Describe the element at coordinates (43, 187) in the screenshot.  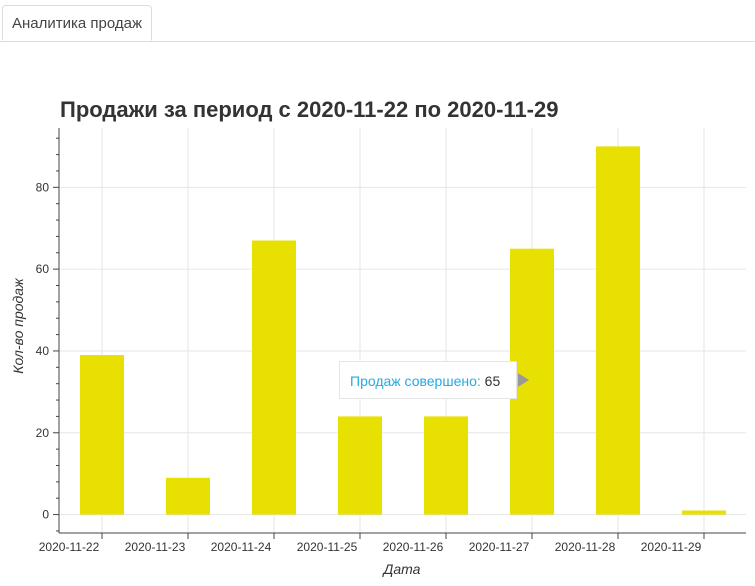
I see `y-tick-label: 80` at that location.